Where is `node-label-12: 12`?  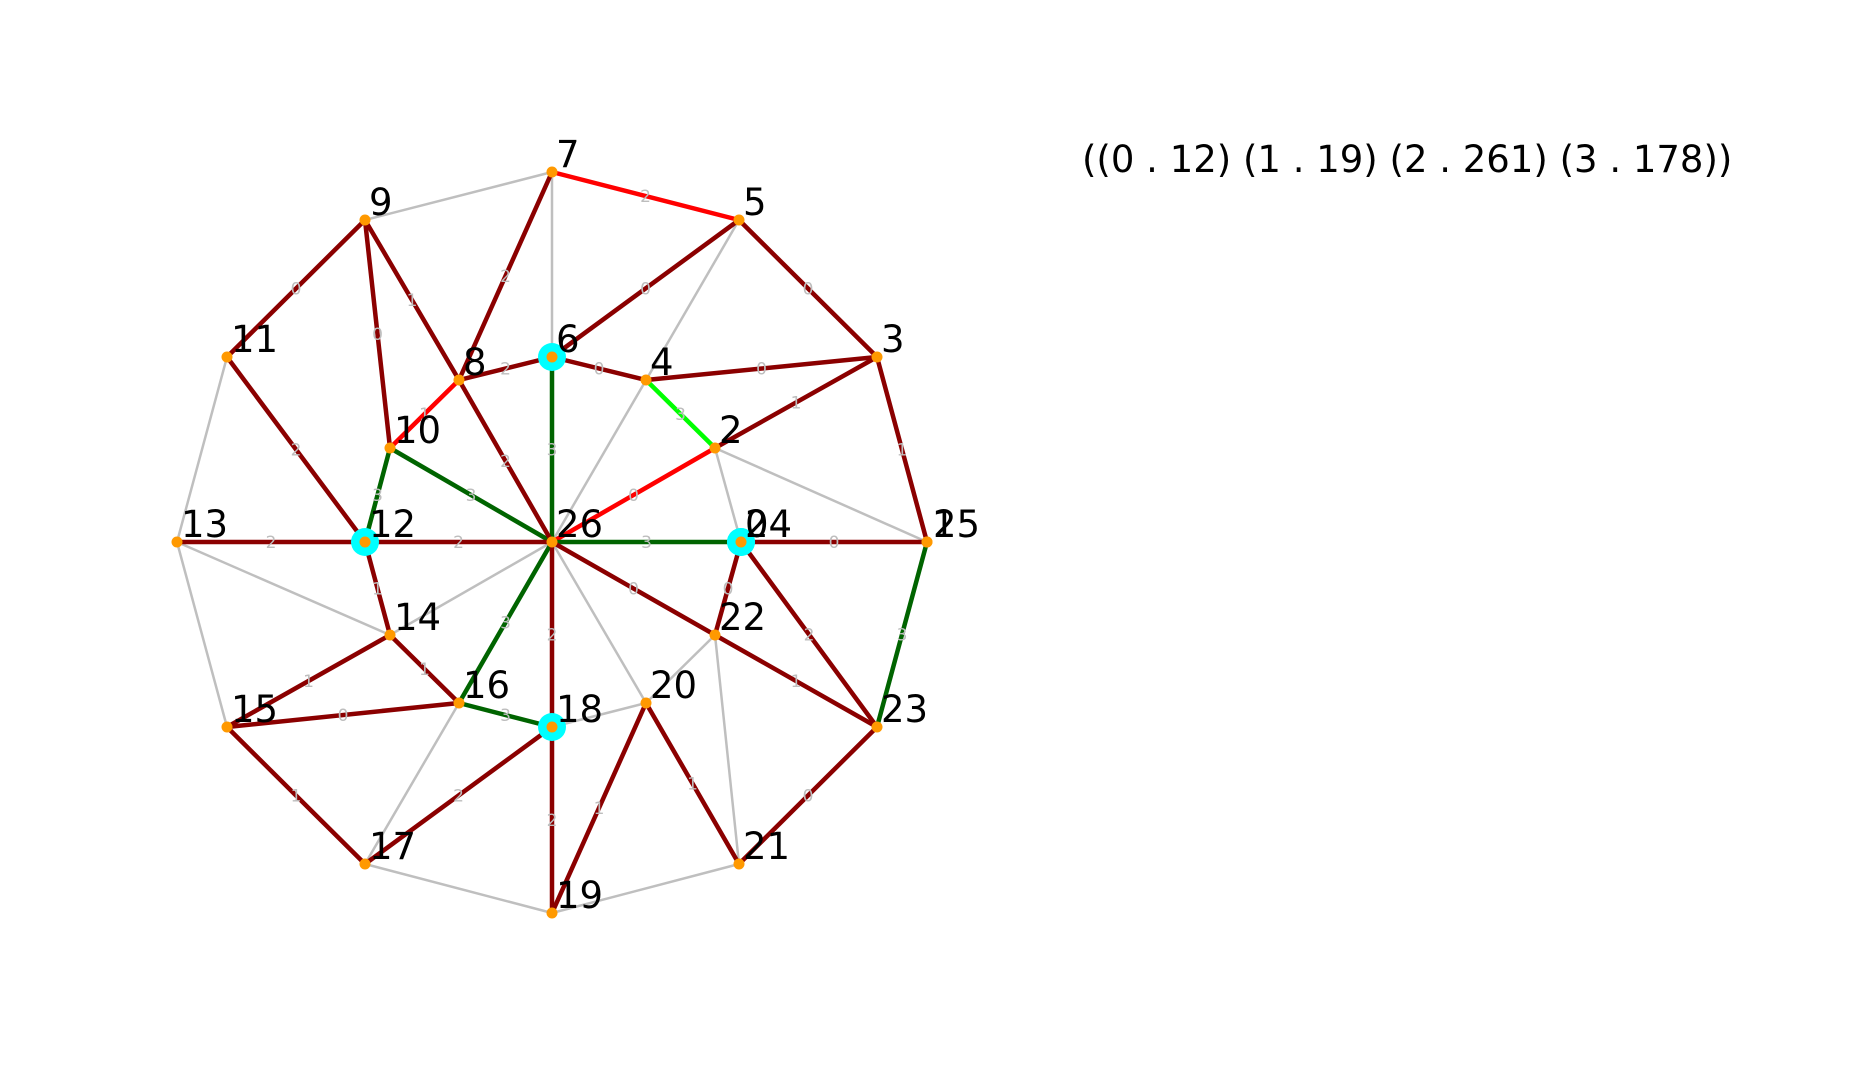 node-label-12: 12 is located at coordinates (392, 524).